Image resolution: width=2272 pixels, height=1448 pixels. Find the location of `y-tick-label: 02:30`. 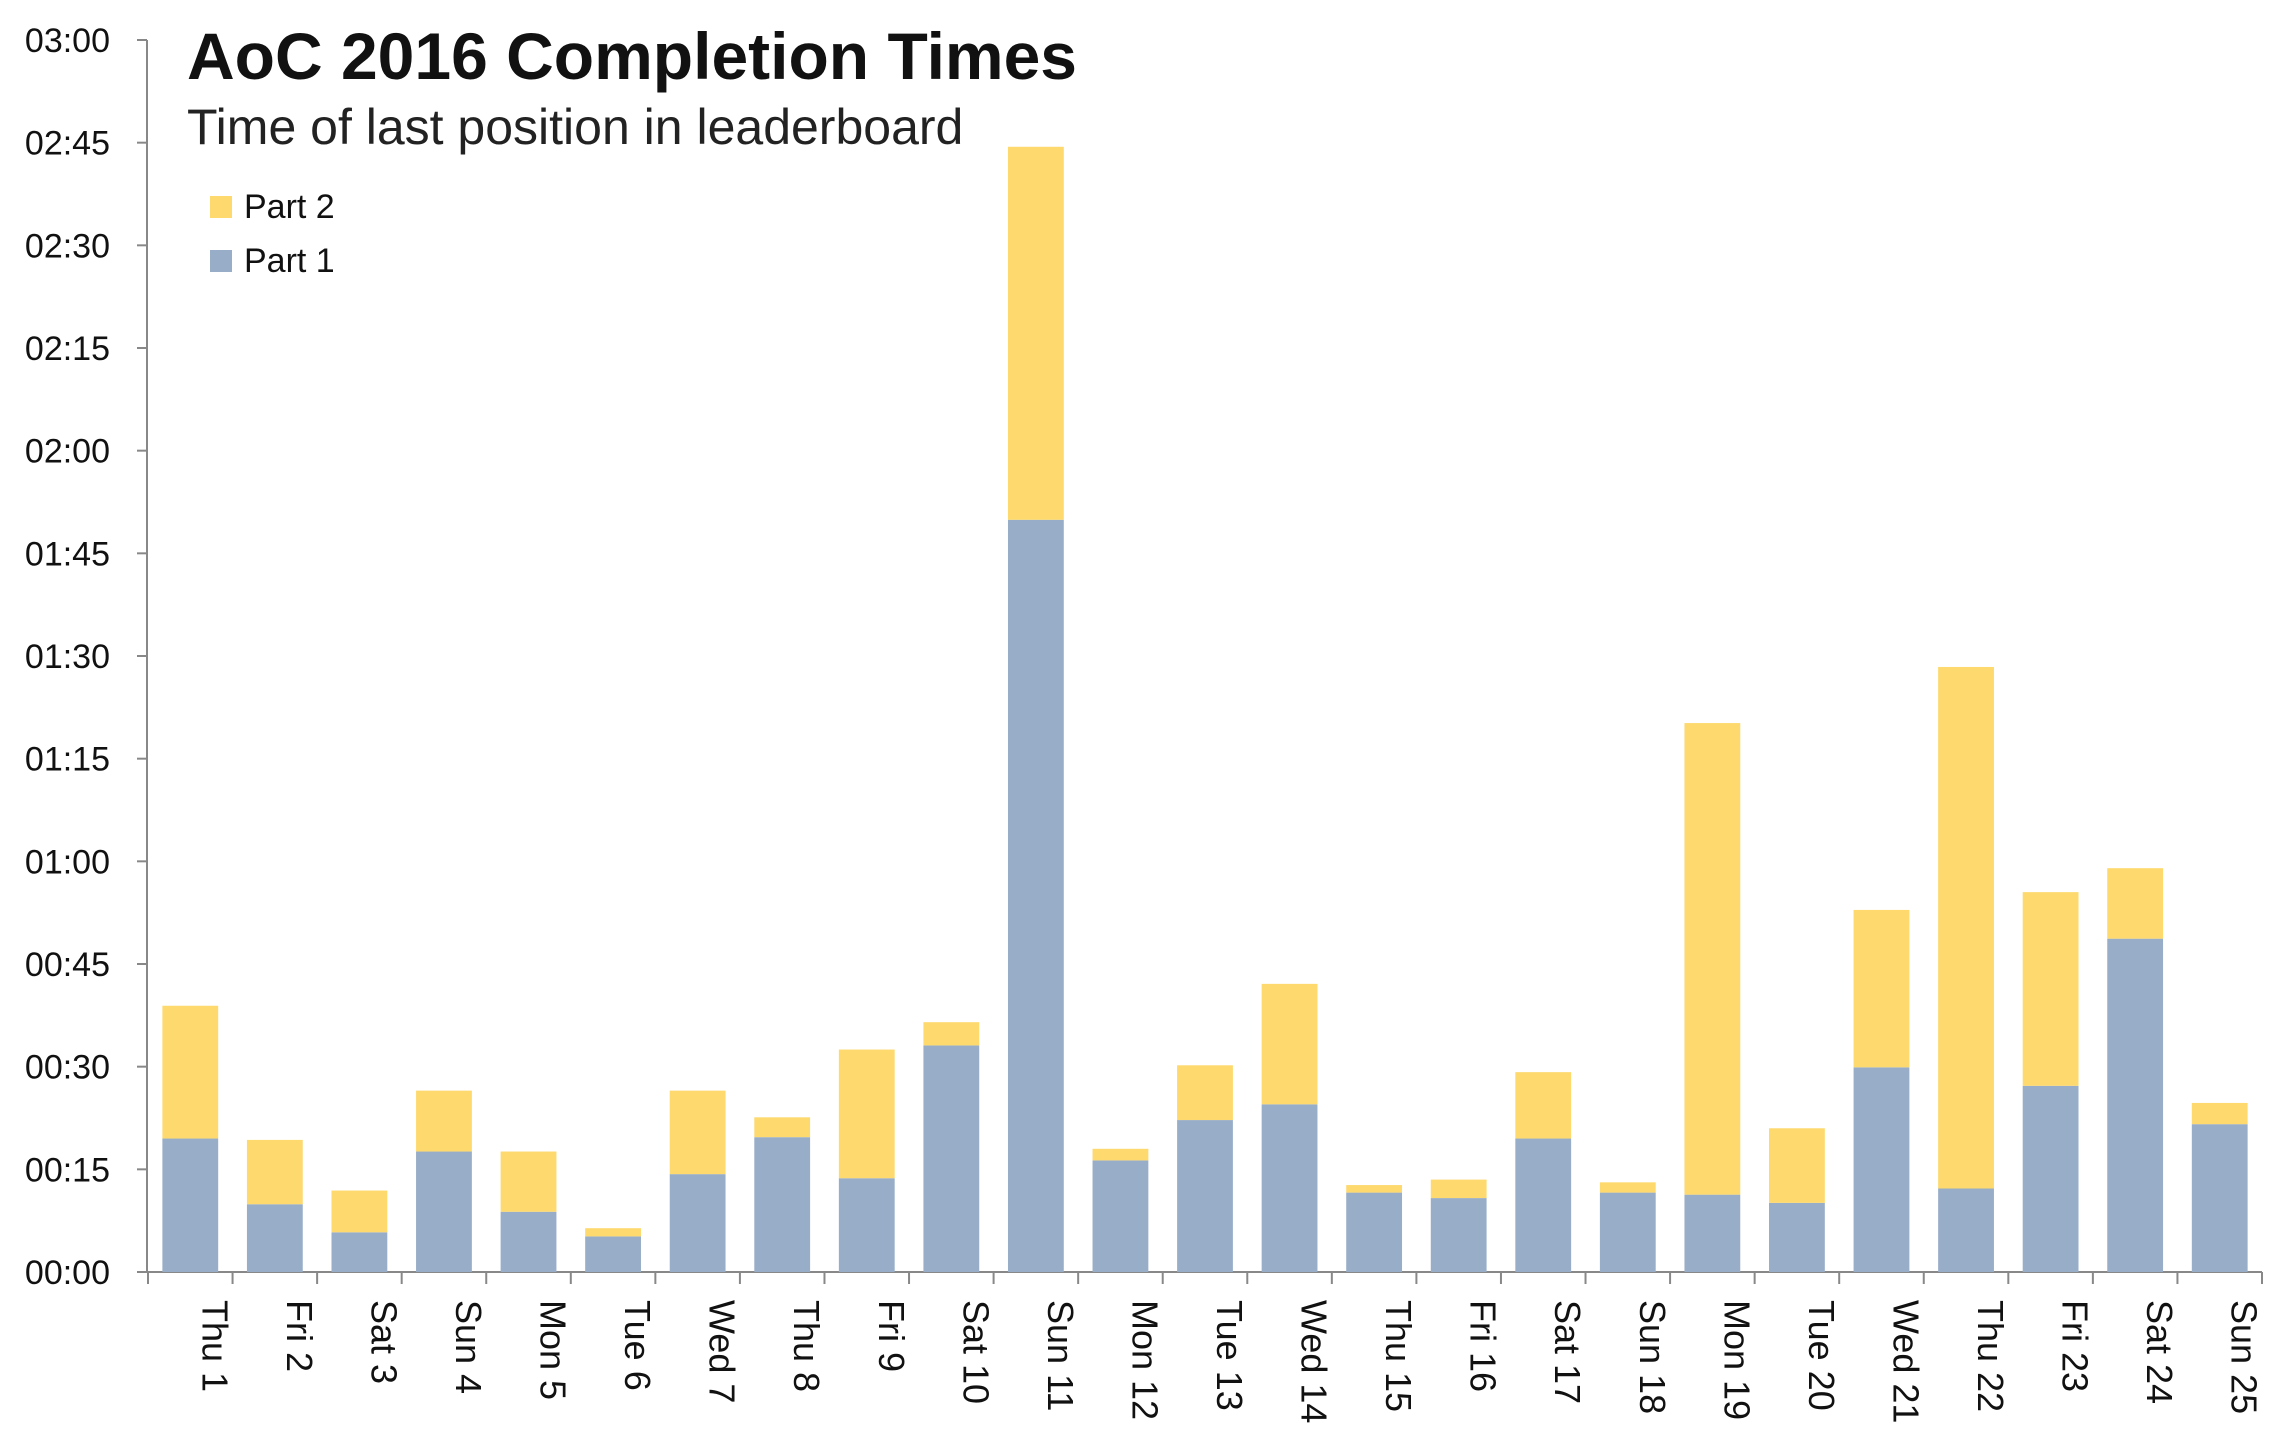

y-tick-label: 02:30 is located at coordinates (67, 246).